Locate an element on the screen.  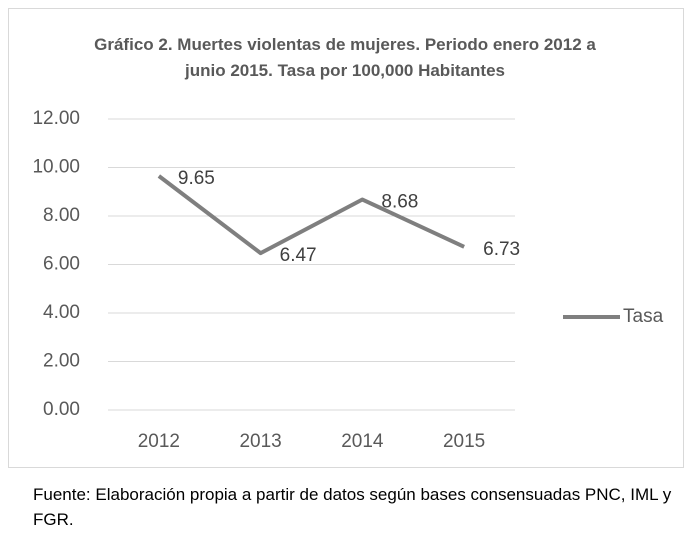
y-tick-label: 2.00 is located at coordinates (61, 361).